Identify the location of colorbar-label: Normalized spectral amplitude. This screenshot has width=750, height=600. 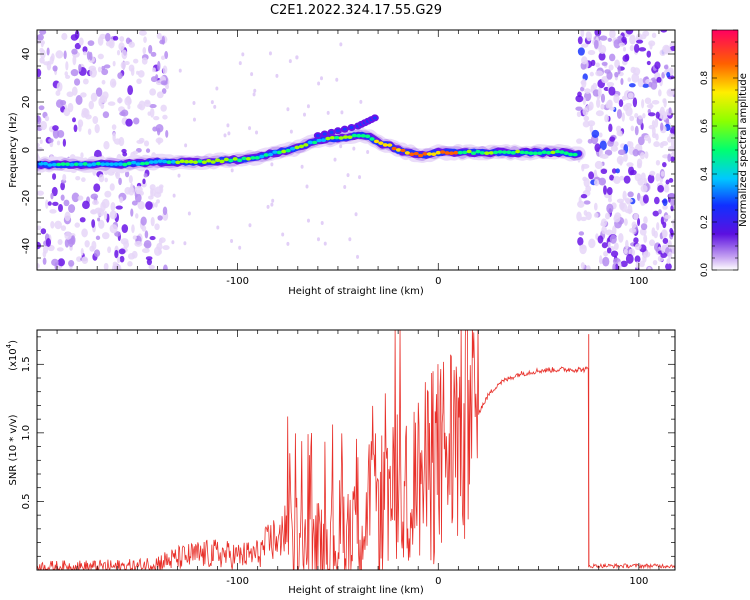
(743, 150).